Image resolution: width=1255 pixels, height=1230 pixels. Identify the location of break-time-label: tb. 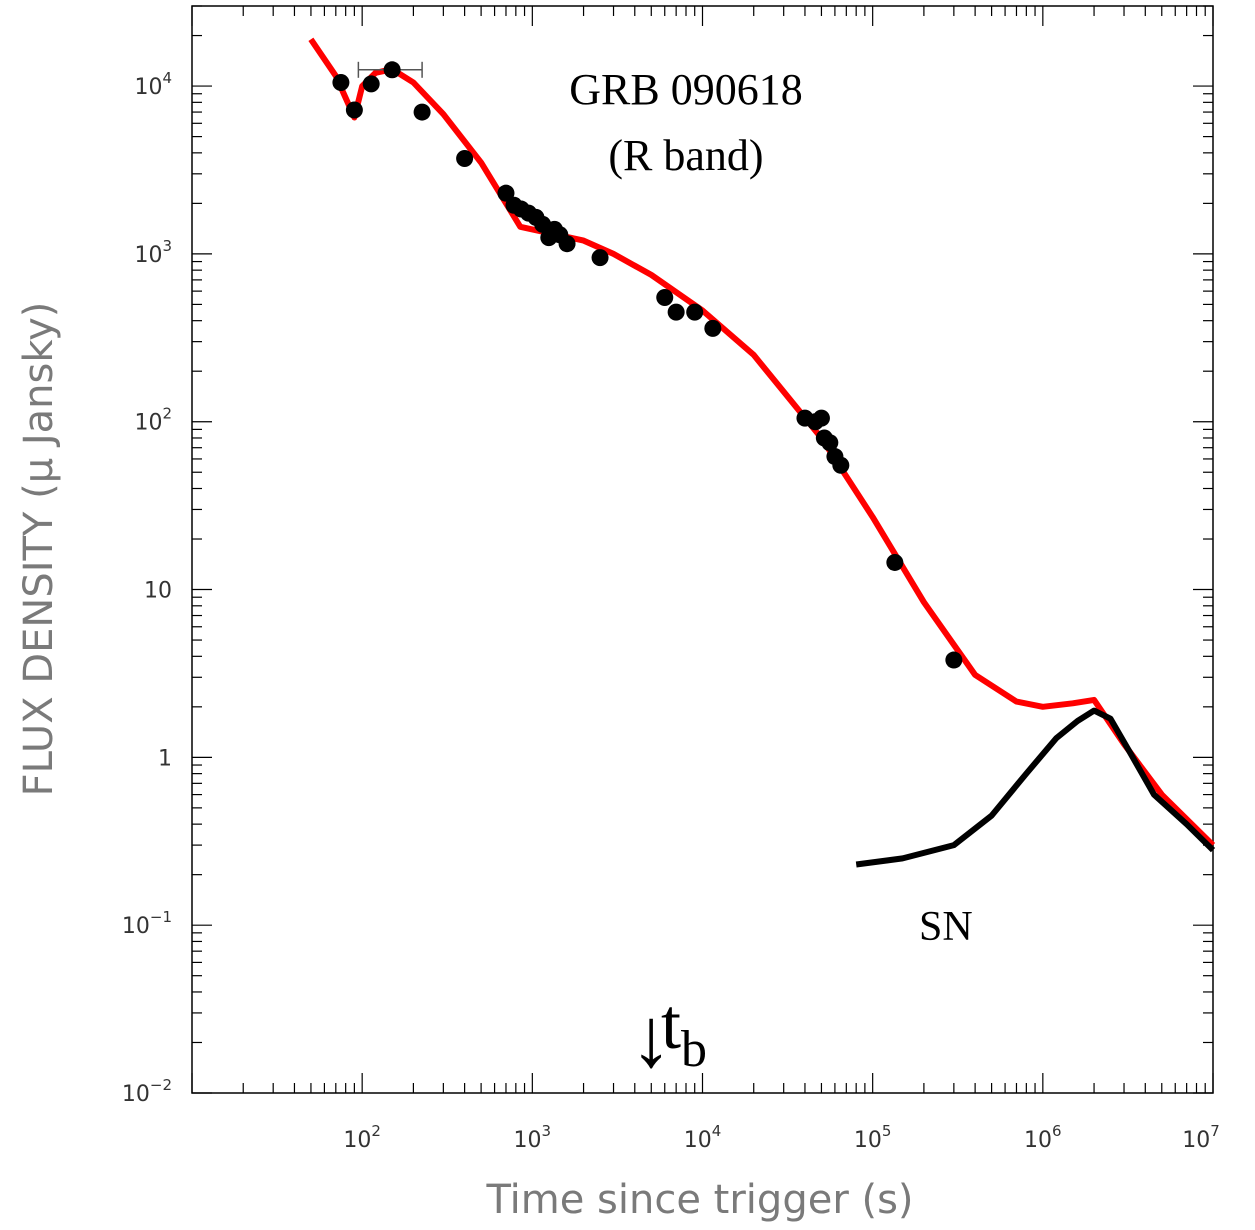
(684, 1031).